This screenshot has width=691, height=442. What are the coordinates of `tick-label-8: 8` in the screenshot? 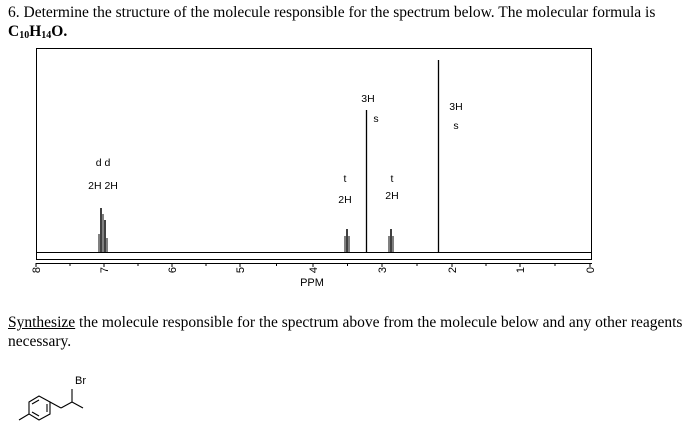 It's located at (37, 270).